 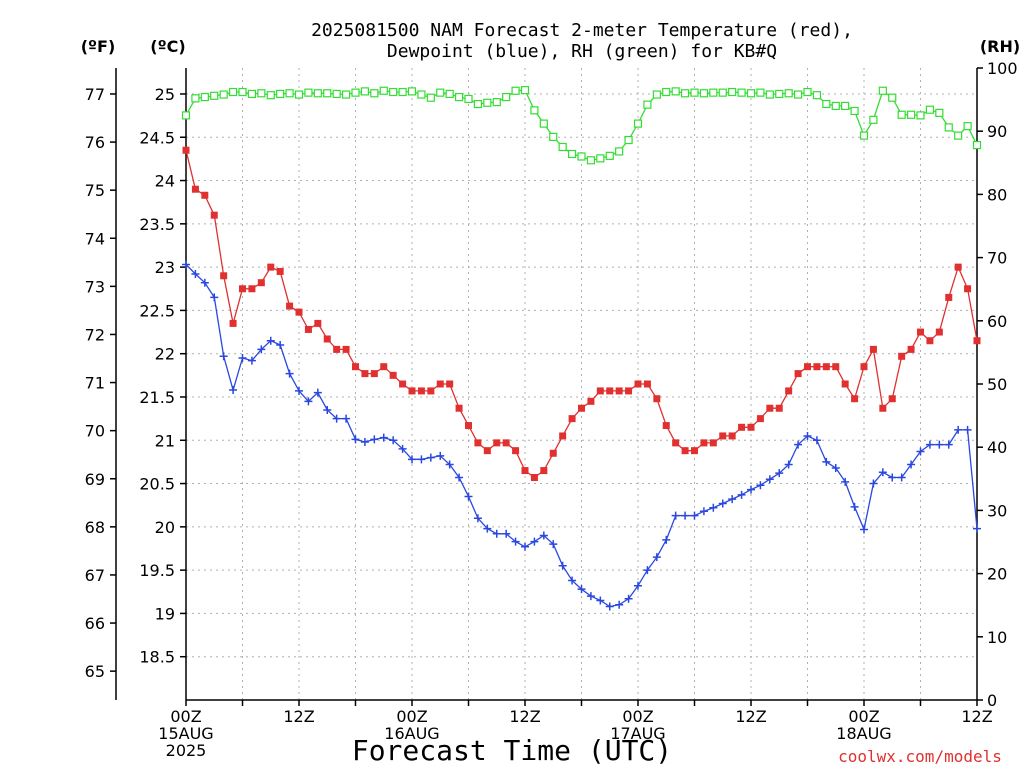 What do you see at coordinates (165, 440) in the screenshot?
I see `celsius-tick-label: 21` at bounding box center [165, 440].